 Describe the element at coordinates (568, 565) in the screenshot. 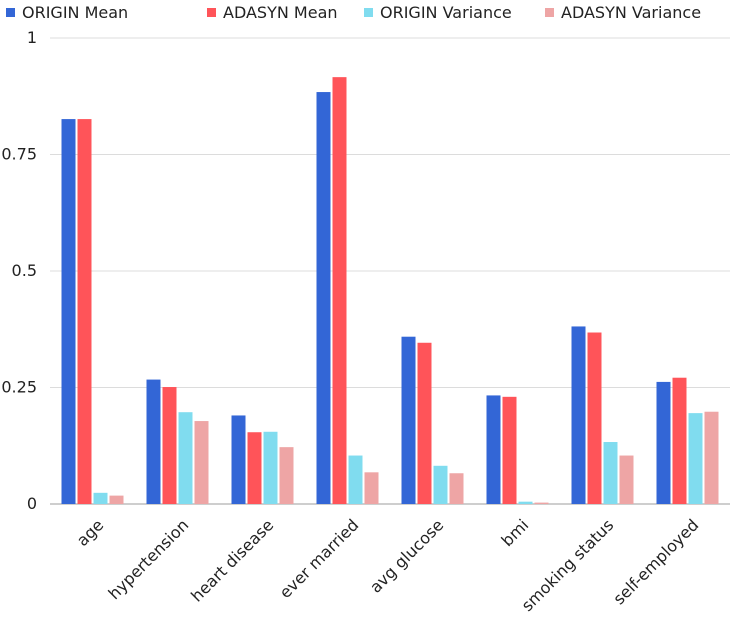

I see `x-category-label: smoking status` at that location.